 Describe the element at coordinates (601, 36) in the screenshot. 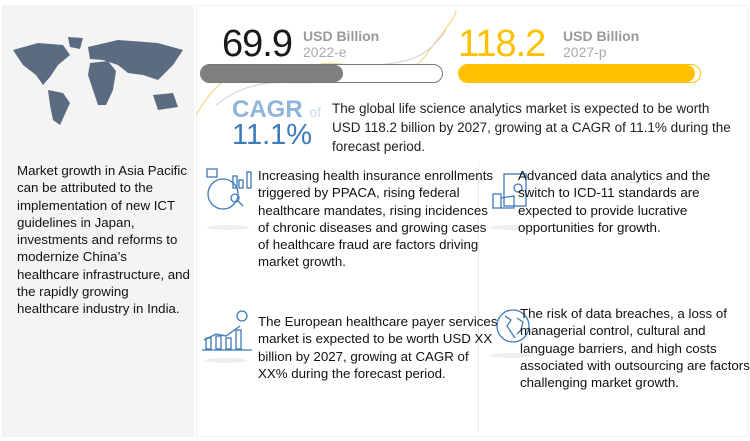

I see `forecast-unit: USD Billion` at that location.